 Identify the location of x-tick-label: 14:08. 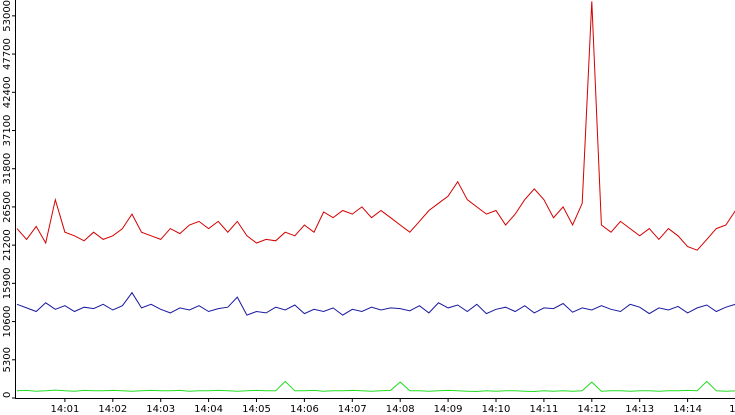
(400, 409).